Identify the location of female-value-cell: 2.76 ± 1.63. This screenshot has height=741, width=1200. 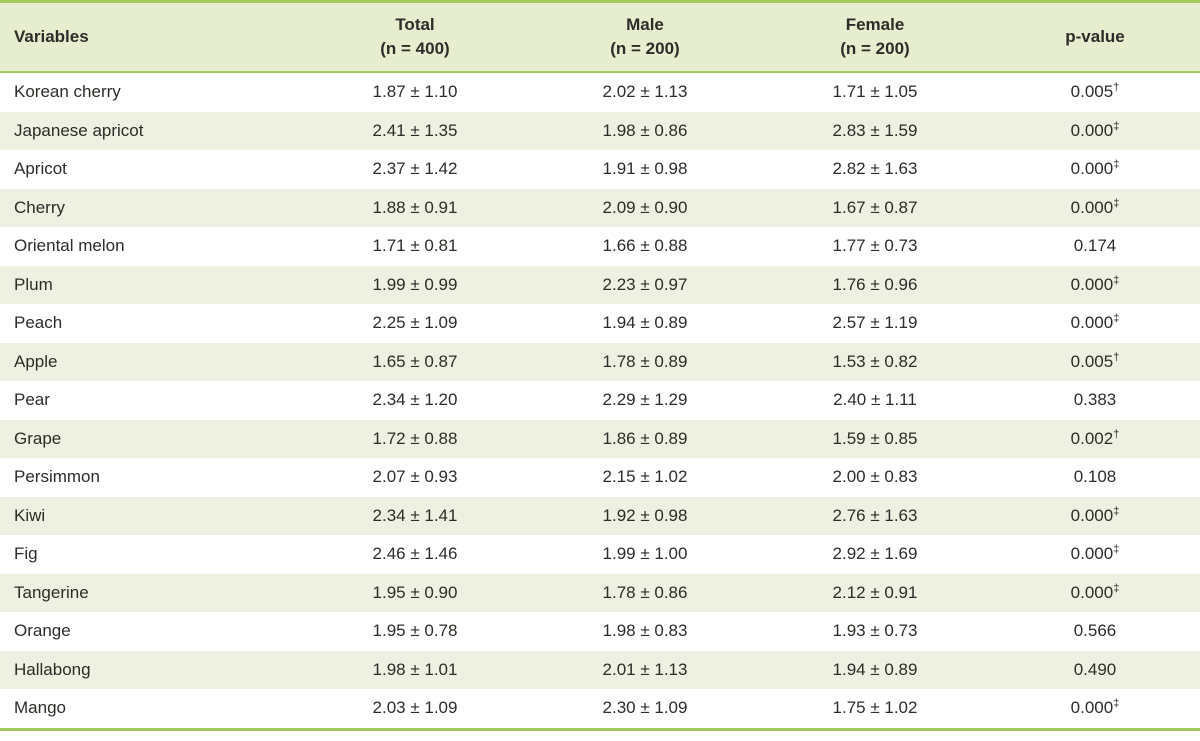
(875, 515).